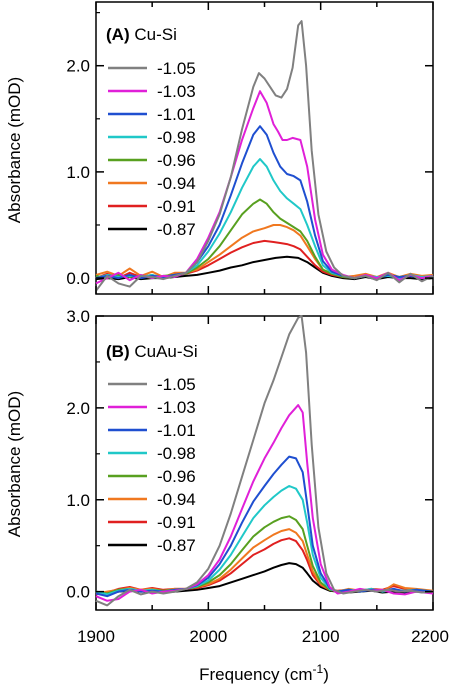  Describe the element at coordinates (78, 316) in the screenshot. I see `panel-b-y-tick-label: 3.0` at that location.